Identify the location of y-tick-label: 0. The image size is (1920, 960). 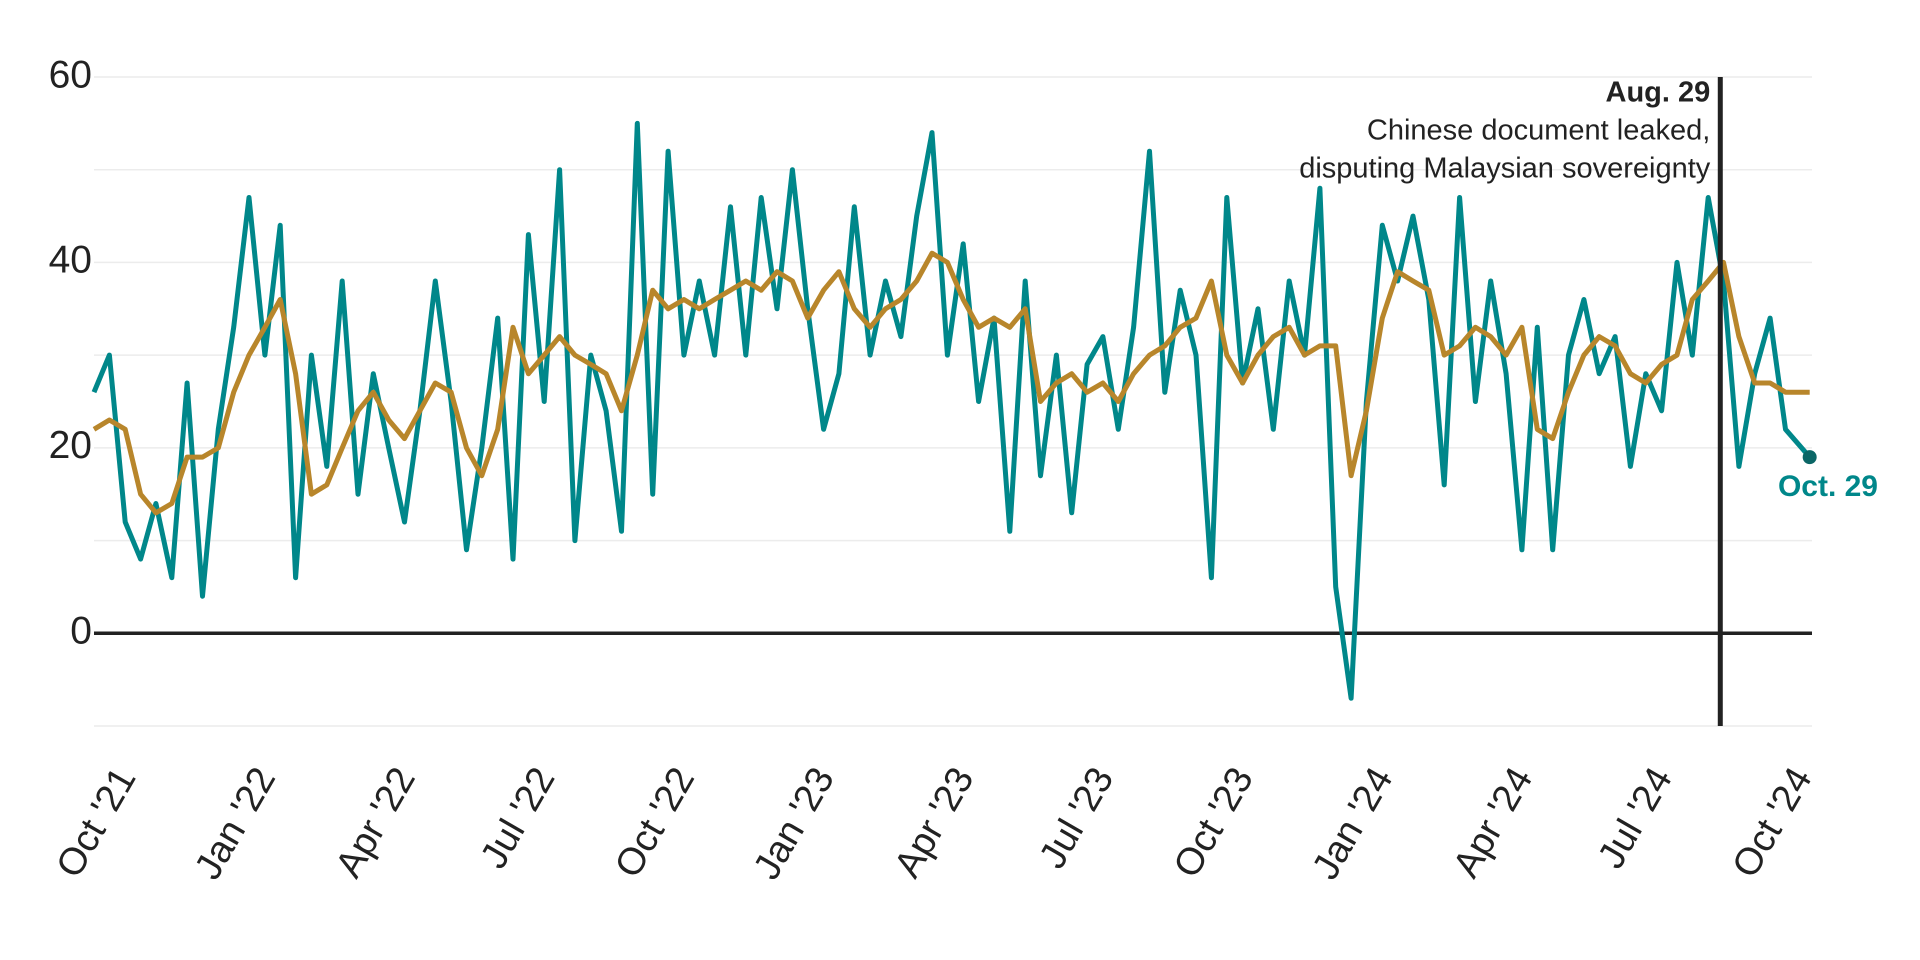
(81, 631).